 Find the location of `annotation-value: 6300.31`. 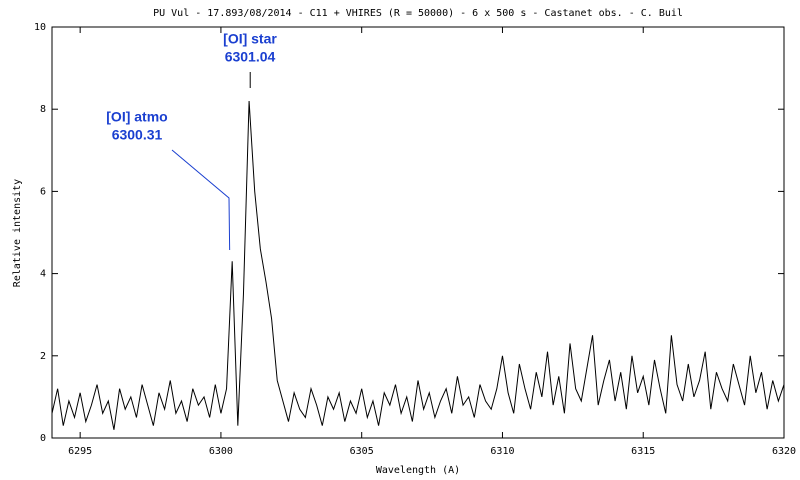

annotation-value: 6300.31 is located at coordinates (137, 135).